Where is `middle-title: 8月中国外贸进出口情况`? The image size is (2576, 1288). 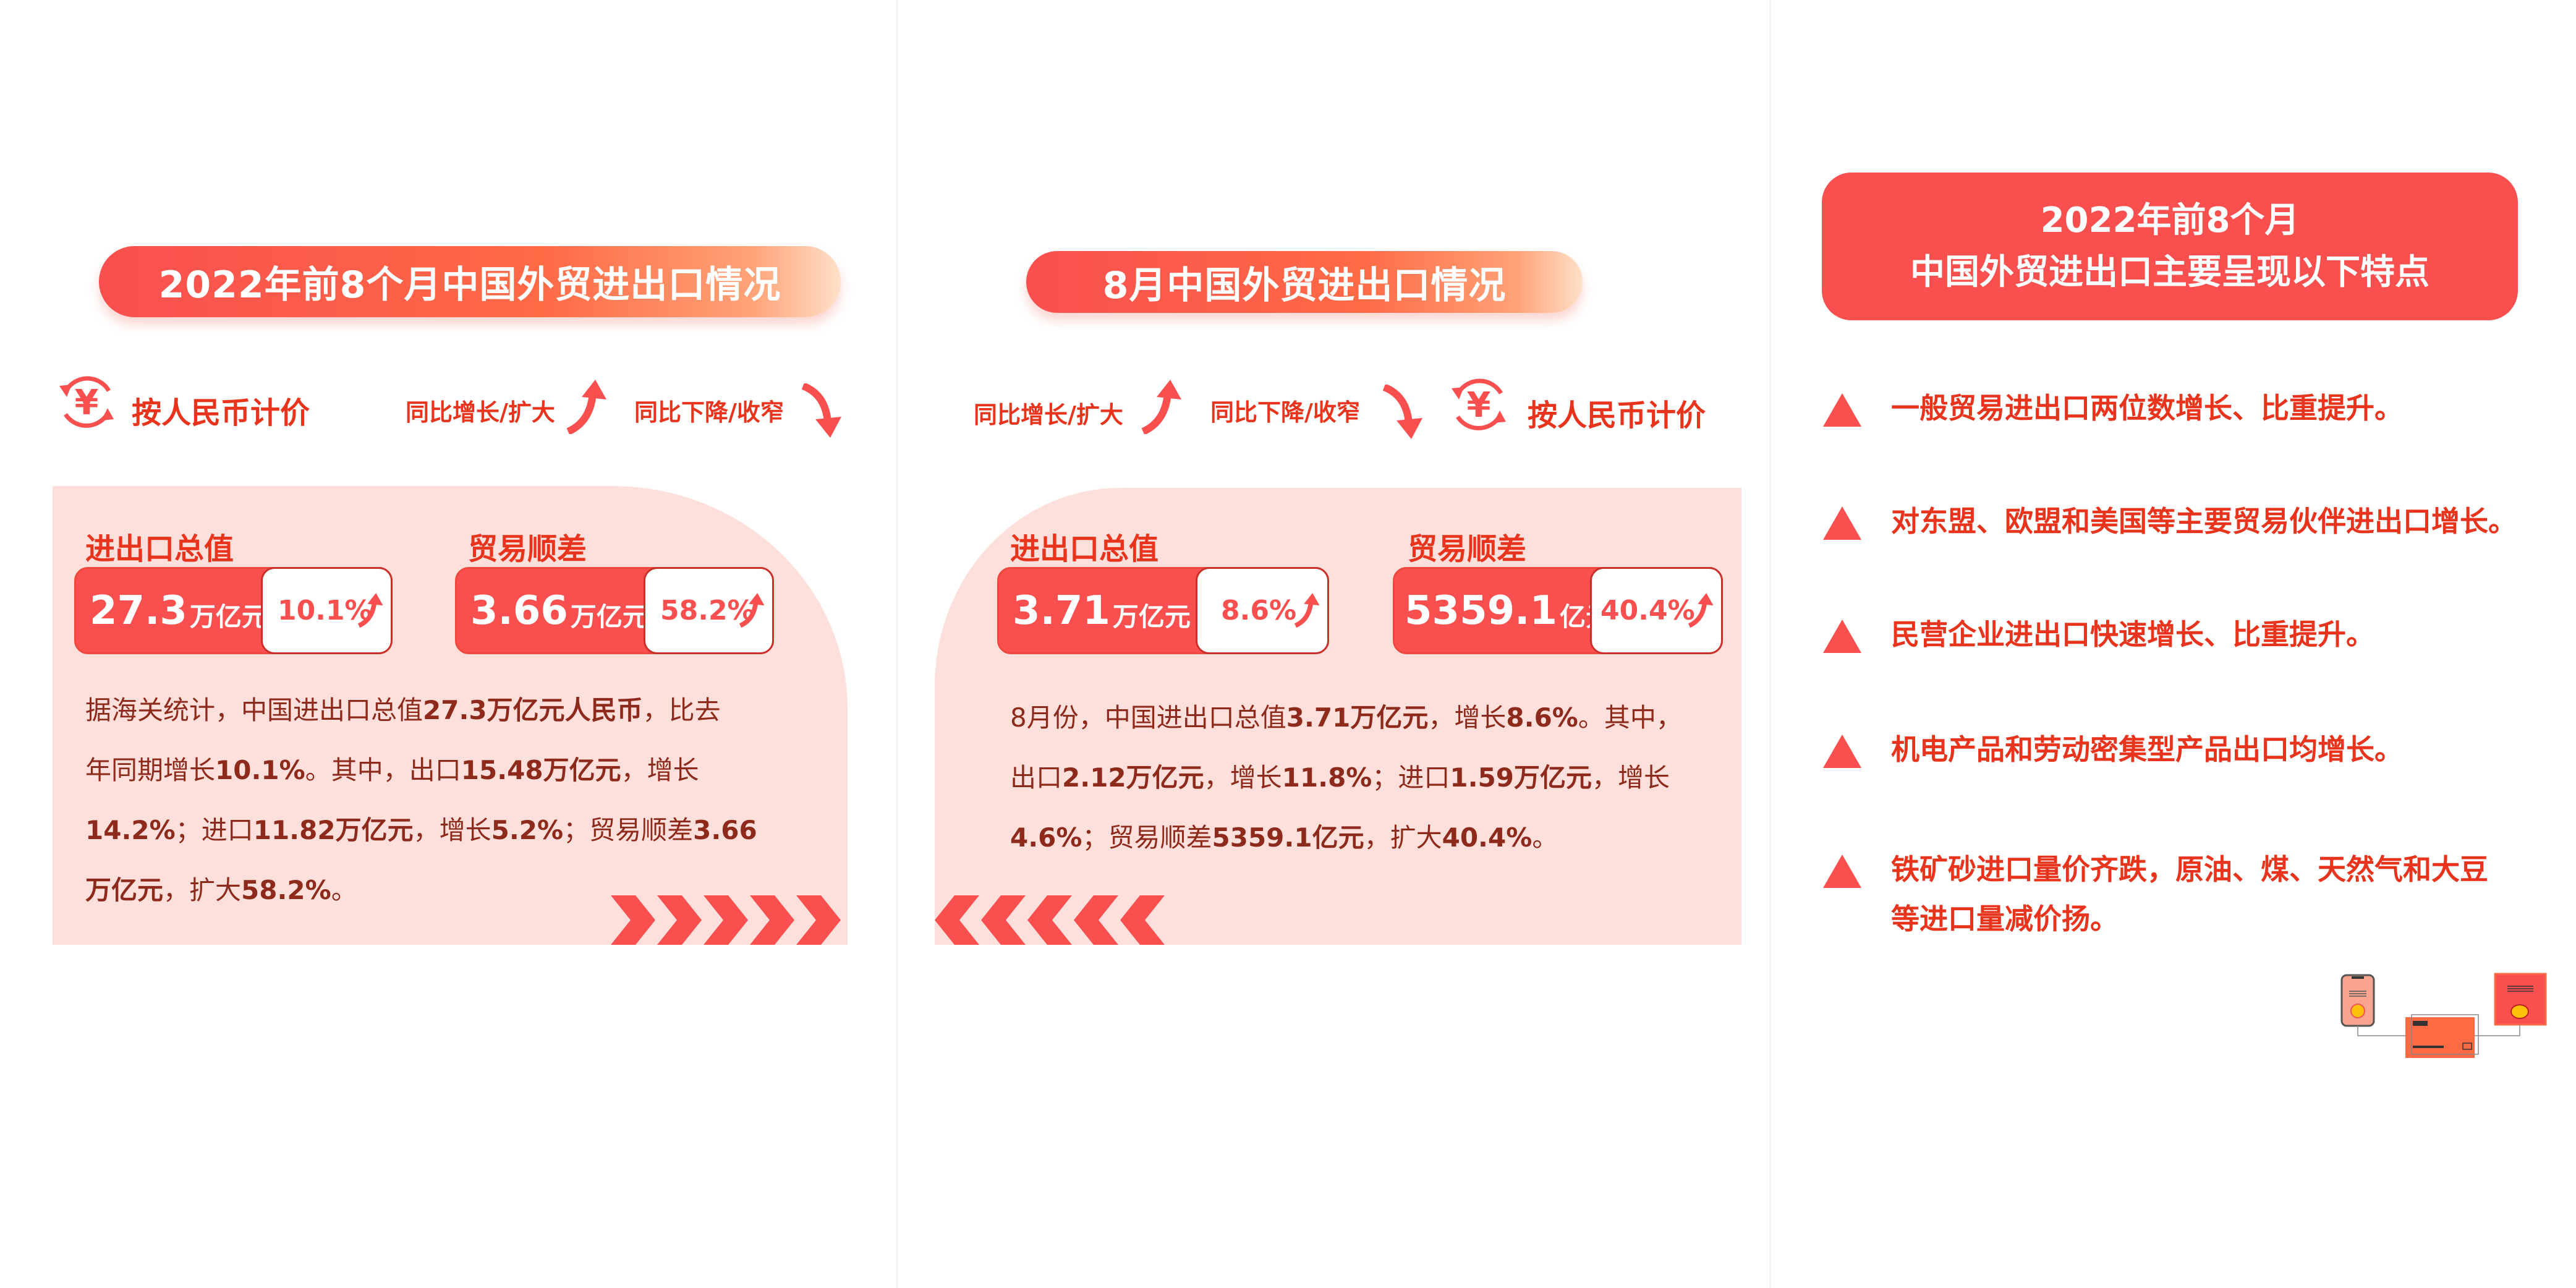
middle-title: 8月中国外贸进出口情况 is located at coordinates (1304, 282).